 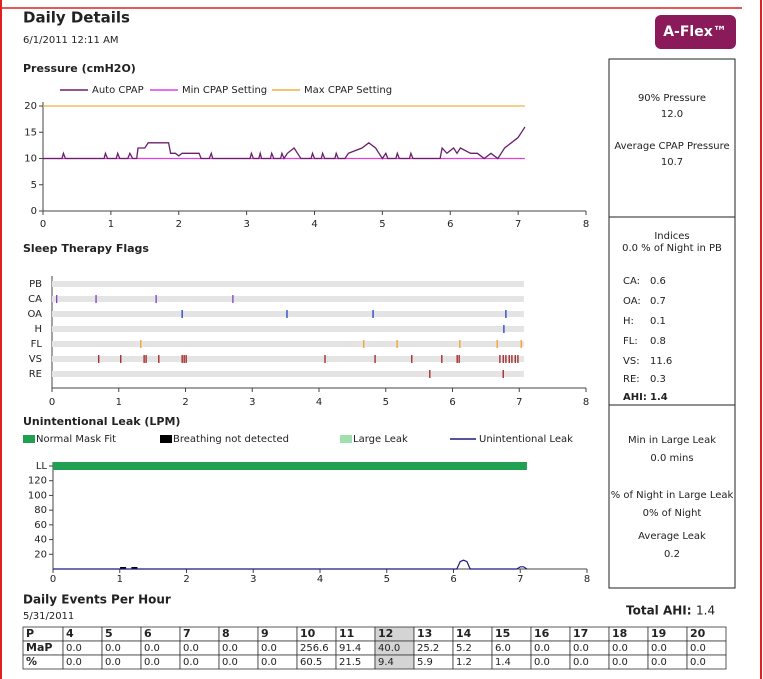 What do you see at coordinates (76, 439) in the screenshot?
I see `legend-label: Normal Mask Fit` at bounding box center [76, 439].